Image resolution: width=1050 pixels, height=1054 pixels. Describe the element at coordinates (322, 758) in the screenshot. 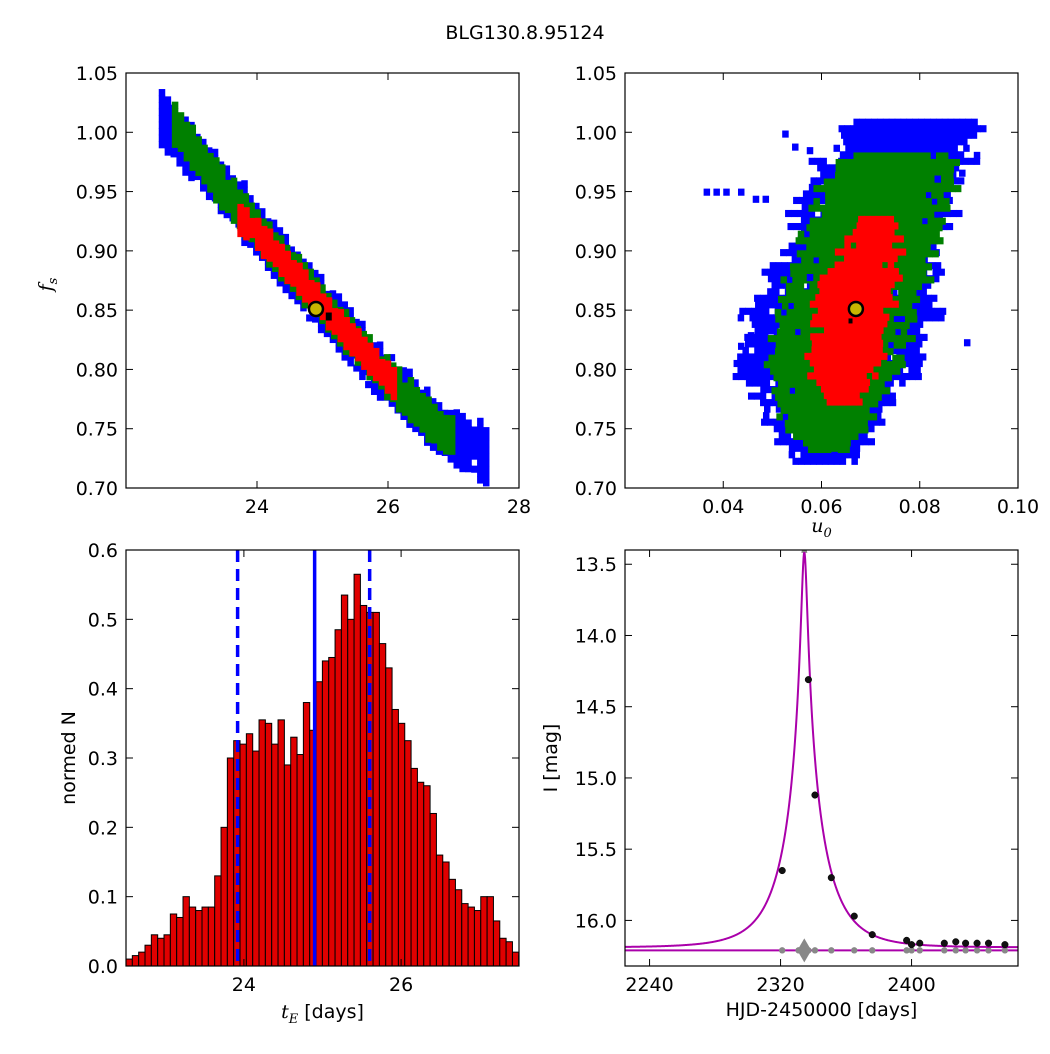

I see `bl-plot-area` at that location.